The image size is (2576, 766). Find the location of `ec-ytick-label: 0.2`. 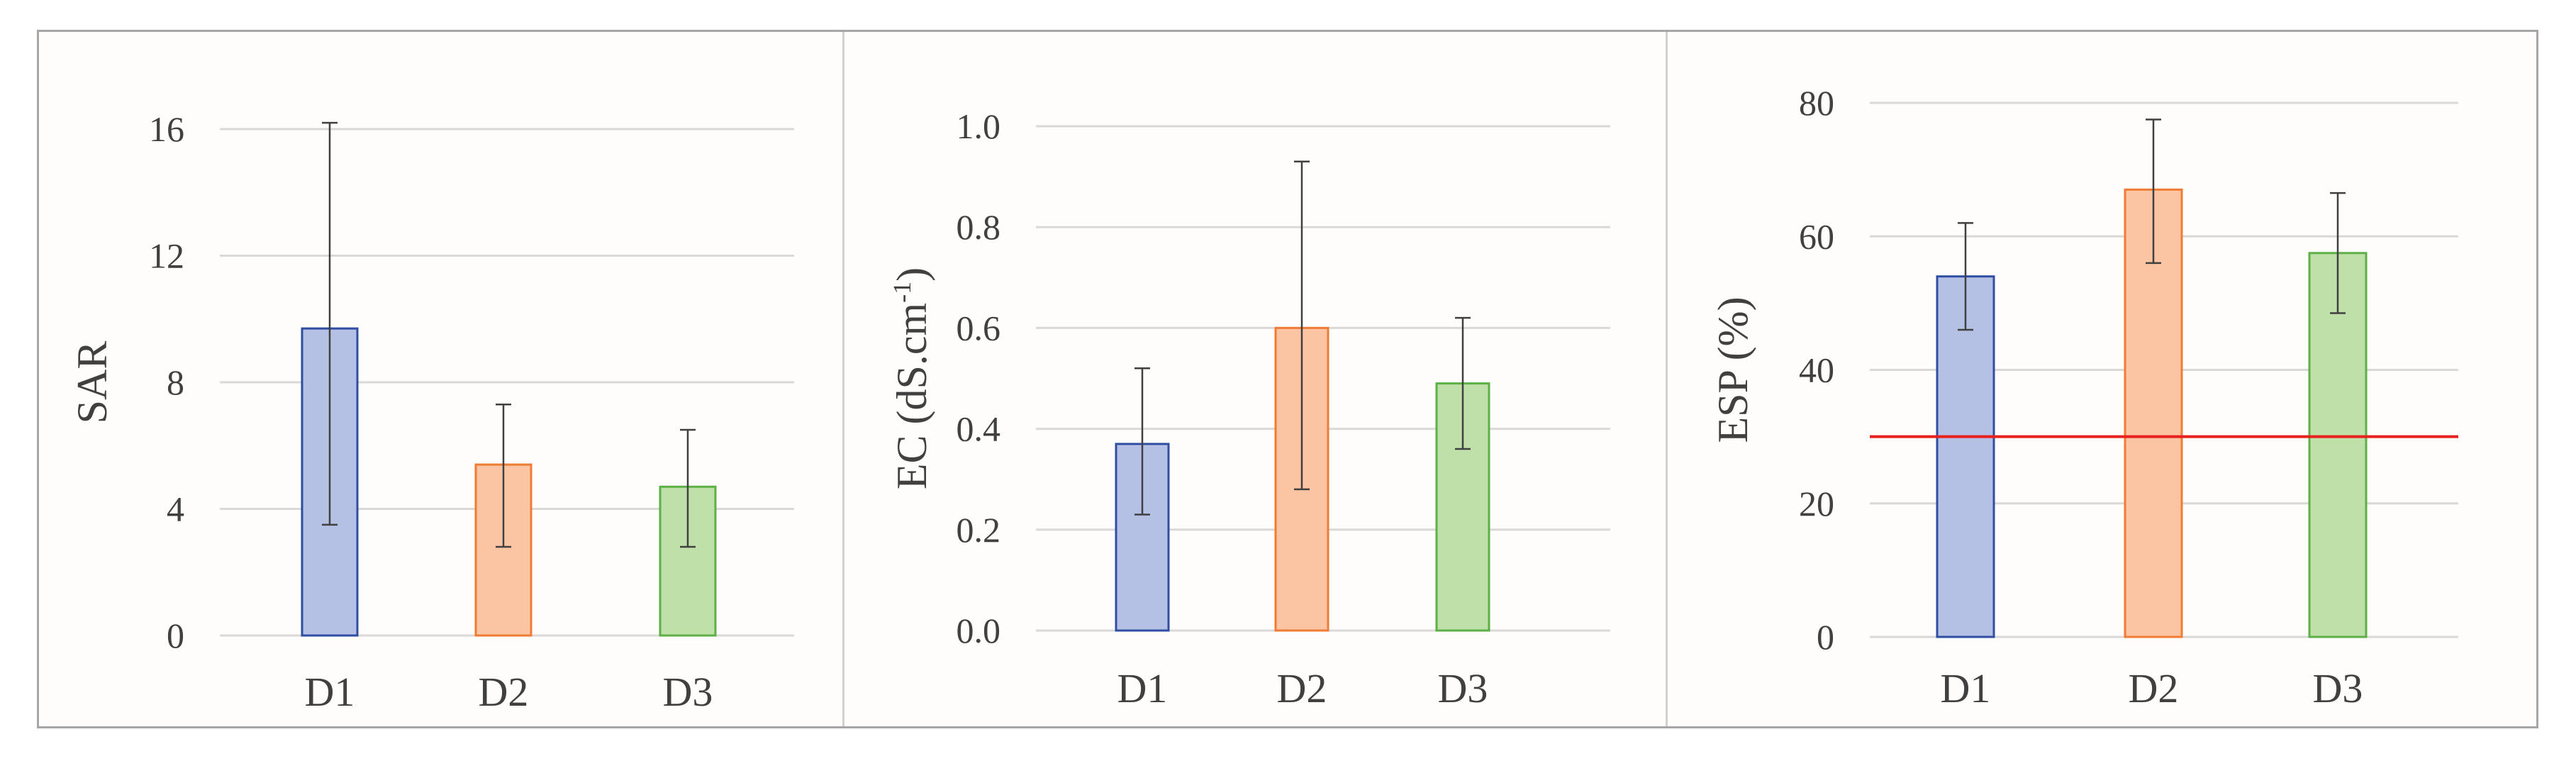

ec-ytick-label: 0.2 is located at coordinates (979, 530).